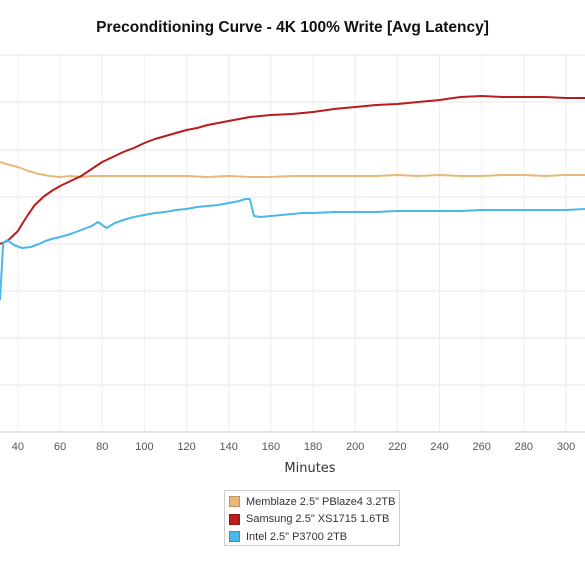  Describe the element at coordinates (309, 468) in the screenshot. I see `x-axis-title: Minutes` at that location.